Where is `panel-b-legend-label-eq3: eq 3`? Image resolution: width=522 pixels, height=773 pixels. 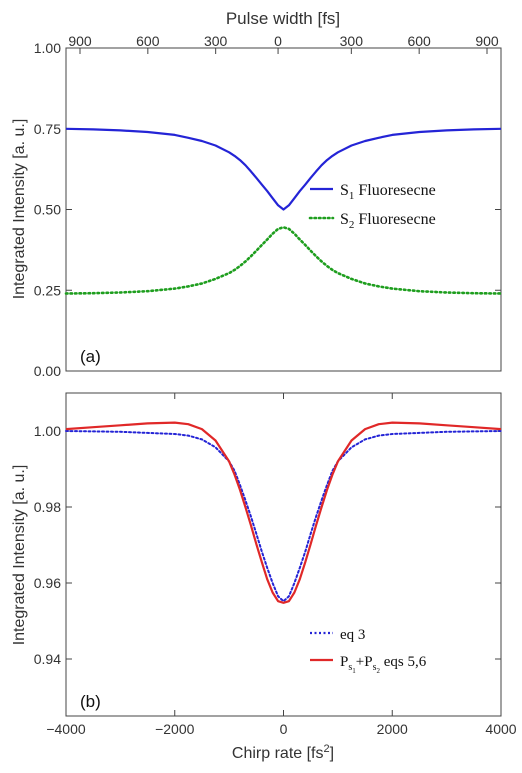 panel-b-legend-label-eq3: eq 3 is located at coordinates (352, 635).